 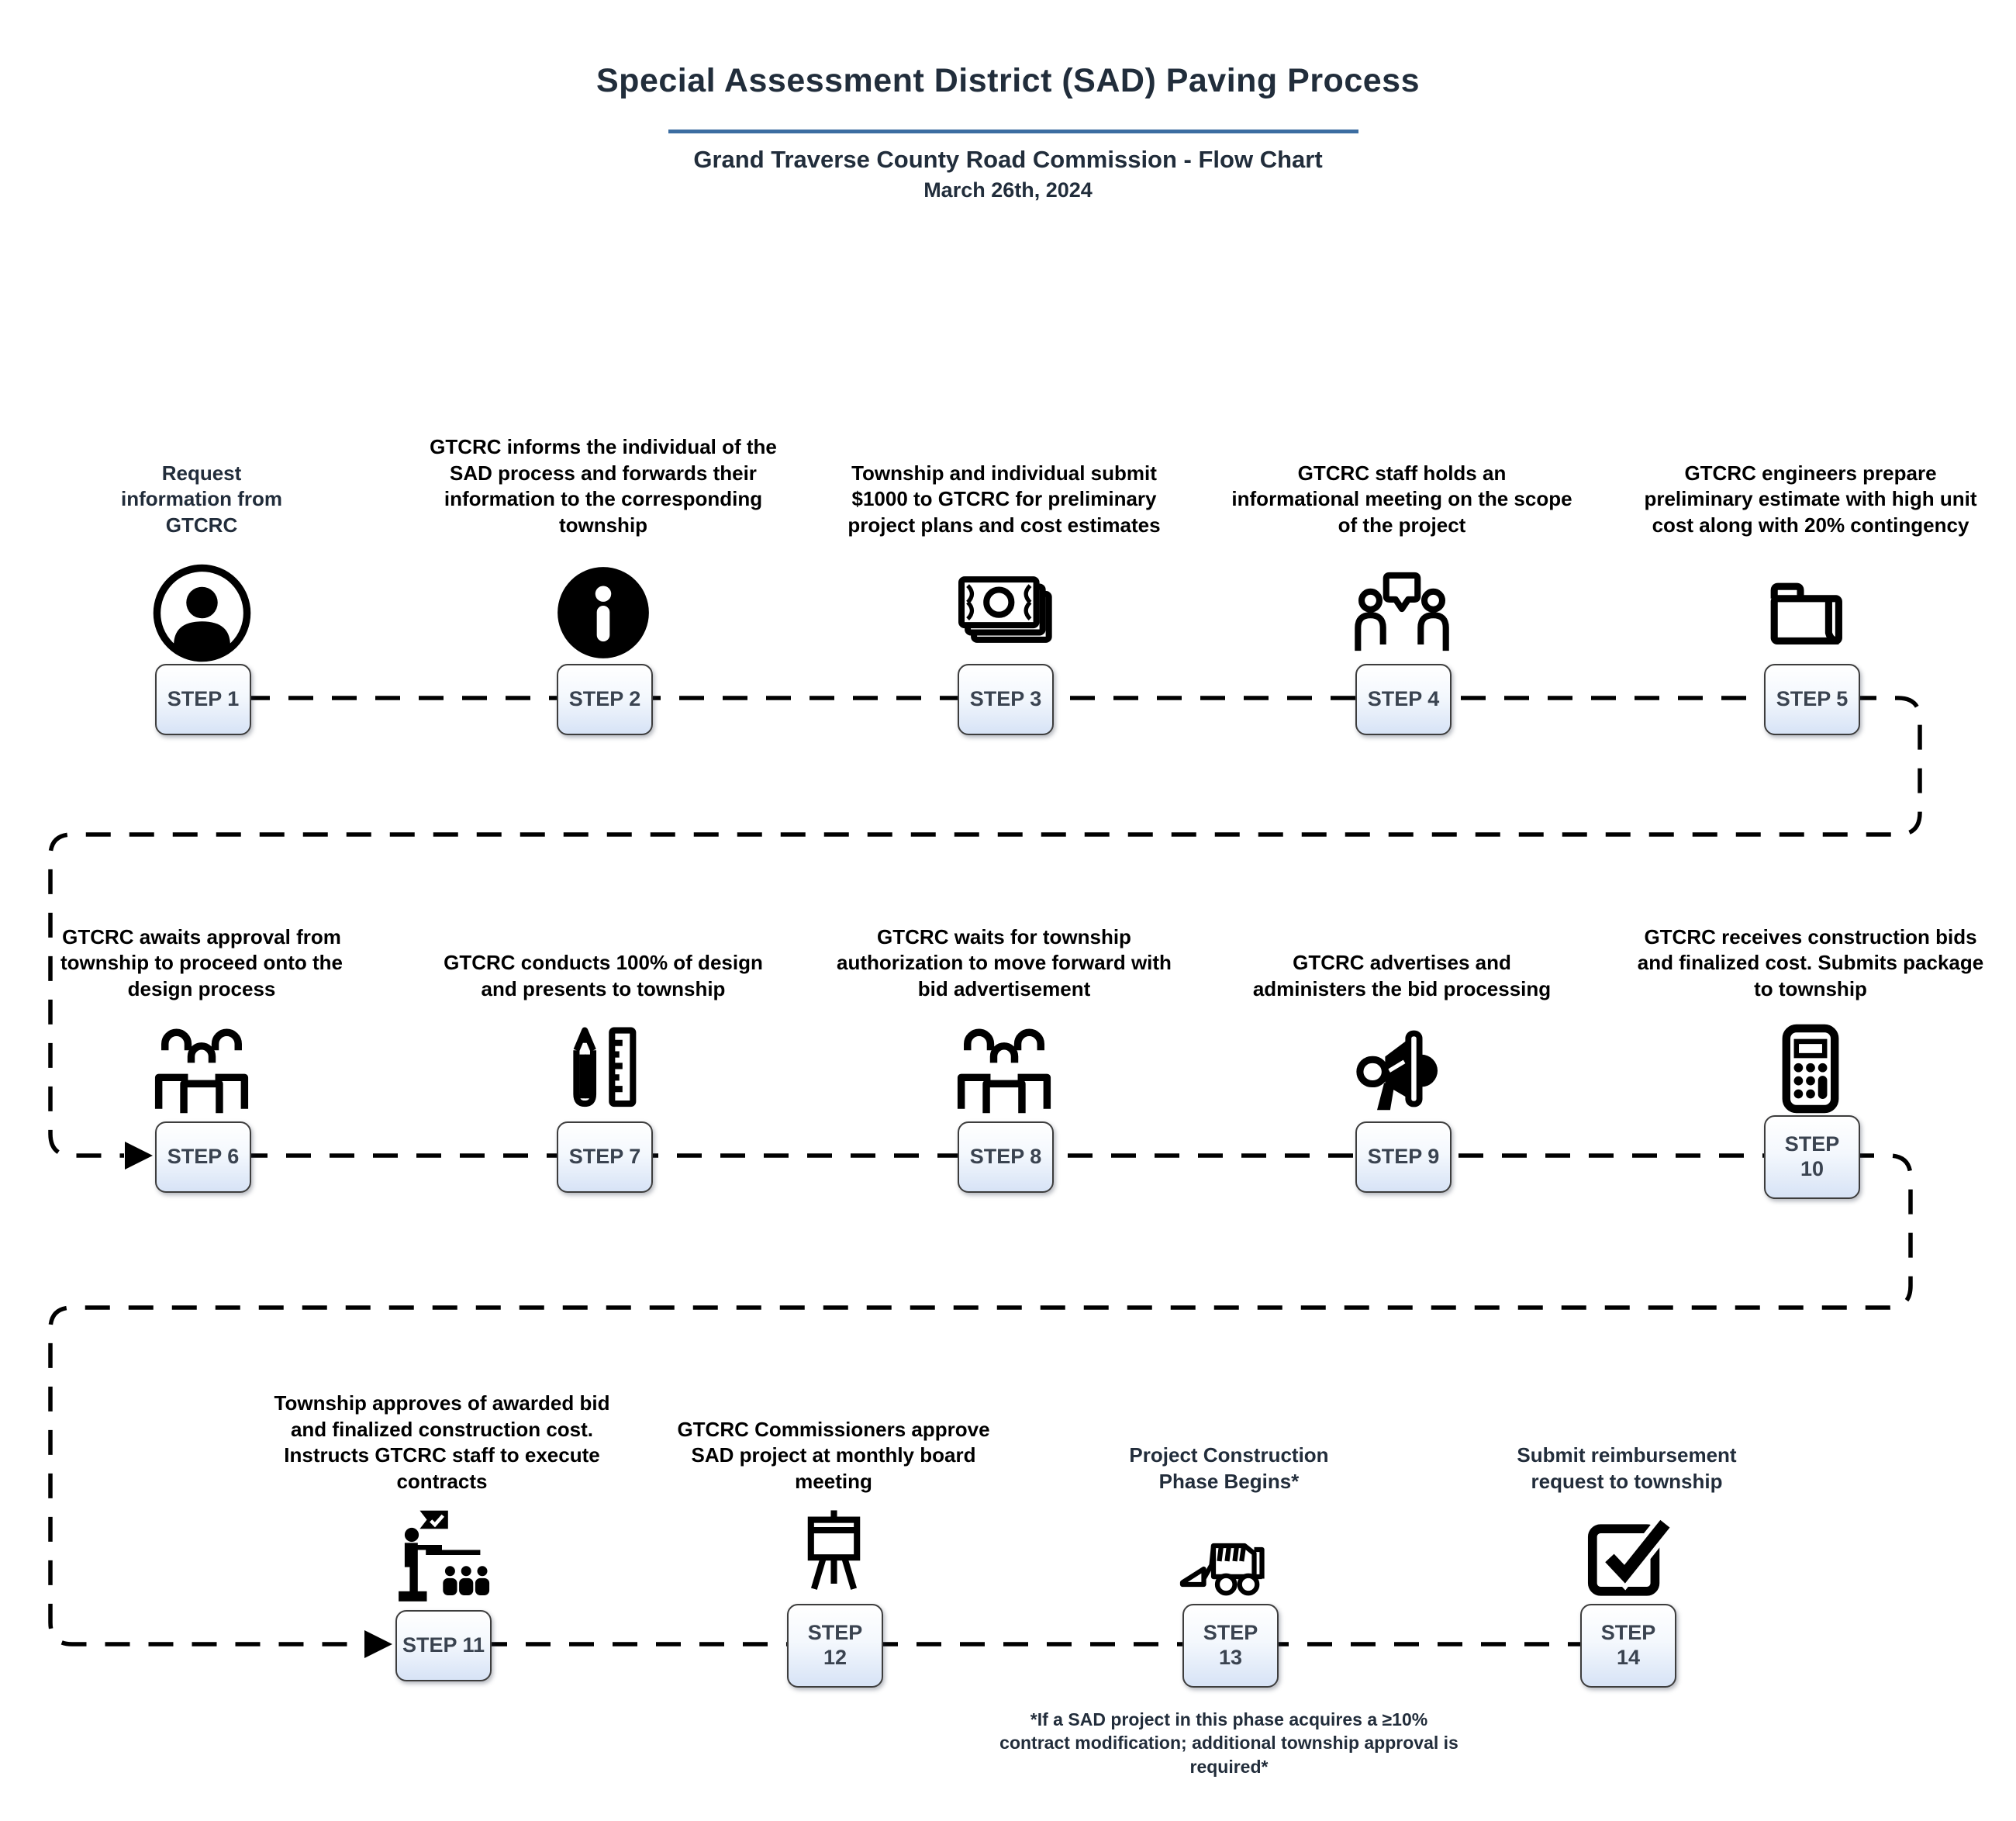 I want to click on page-date: March 26th, 2024, so click(x=1008, y=190).